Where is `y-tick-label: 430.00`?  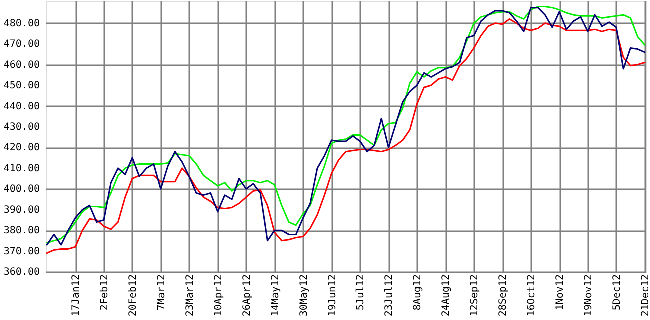
y-tick-label: 430.00 is located at coordinates (22, 127).